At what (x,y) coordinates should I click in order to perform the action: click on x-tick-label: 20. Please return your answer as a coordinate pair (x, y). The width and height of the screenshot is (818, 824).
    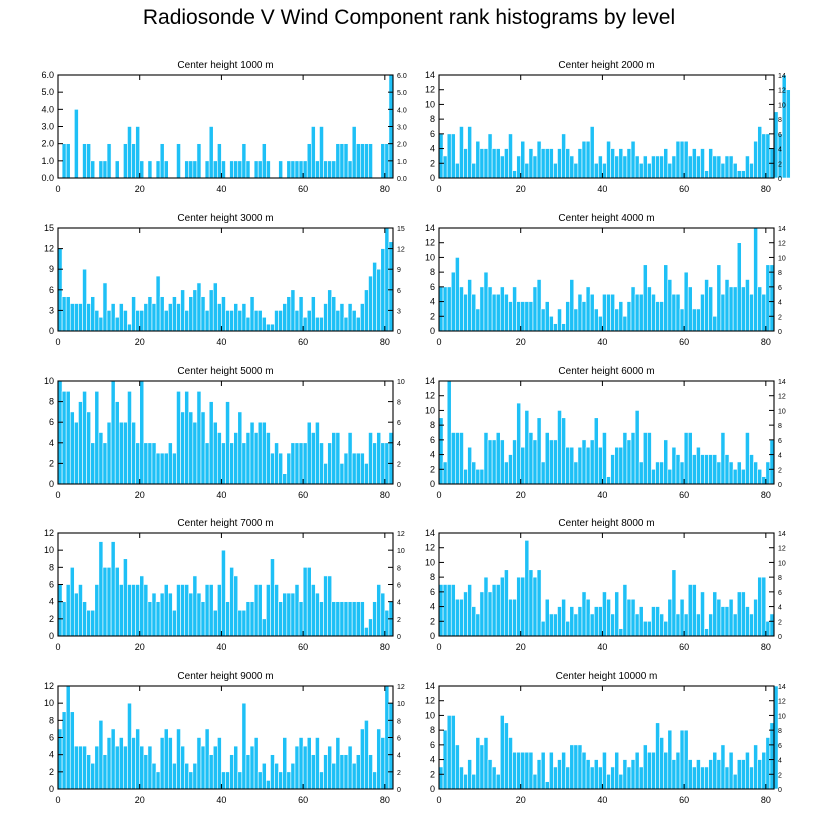
    Looking at the image, I should click on (140, 647).